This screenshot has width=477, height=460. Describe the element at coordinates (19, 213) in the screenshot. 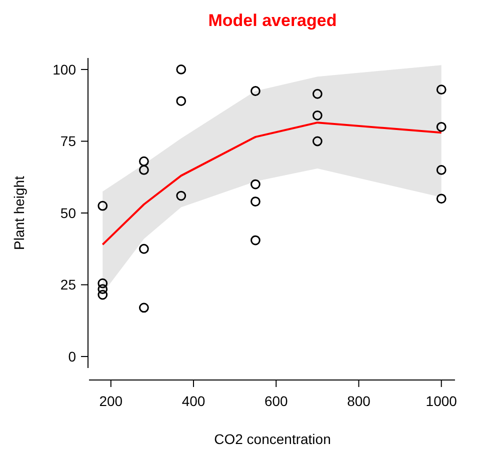

I see `y-axis-title: Plant height` at that location.